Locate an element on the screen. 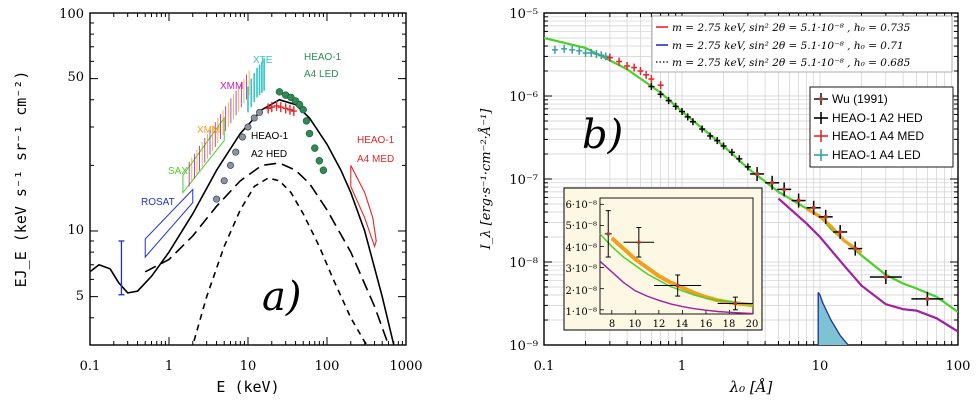 The width and height of the screenshot is (980, 404). b-inset-ytick-label: 6·10⁻⁸ is located at coordinates (581, 205).